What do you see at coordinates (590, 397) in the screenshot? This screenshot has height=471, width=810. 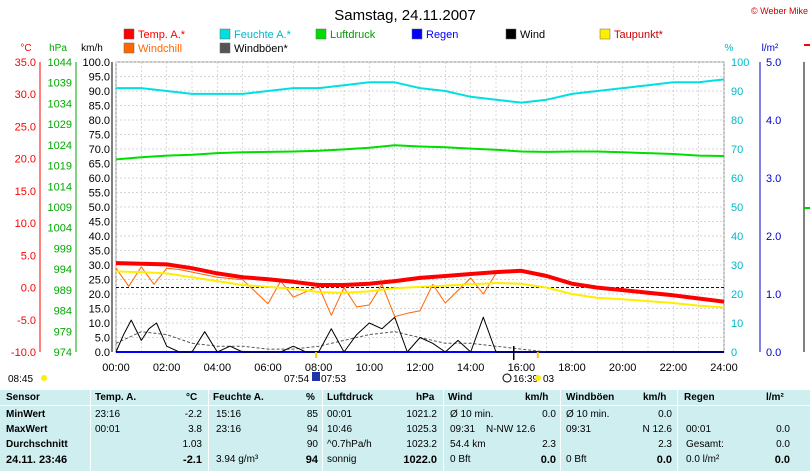 I see `header-windboeen: Windböen` at bounding box center [590, 397].